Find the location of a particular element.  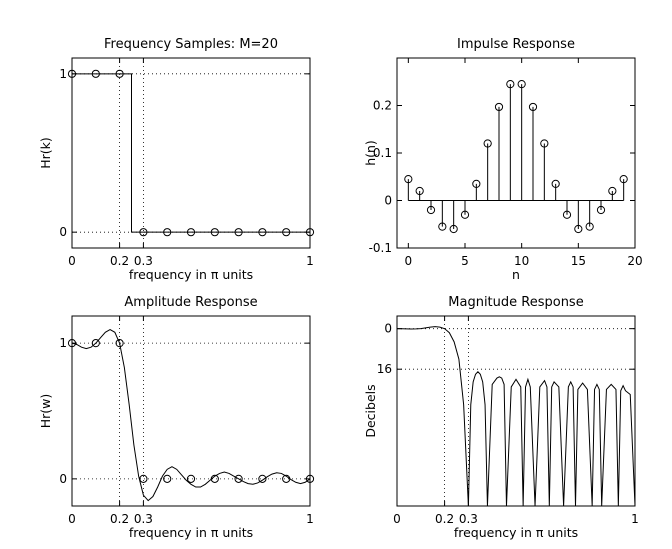

x-tick-label: 15 is located at coordinates (578, 261).